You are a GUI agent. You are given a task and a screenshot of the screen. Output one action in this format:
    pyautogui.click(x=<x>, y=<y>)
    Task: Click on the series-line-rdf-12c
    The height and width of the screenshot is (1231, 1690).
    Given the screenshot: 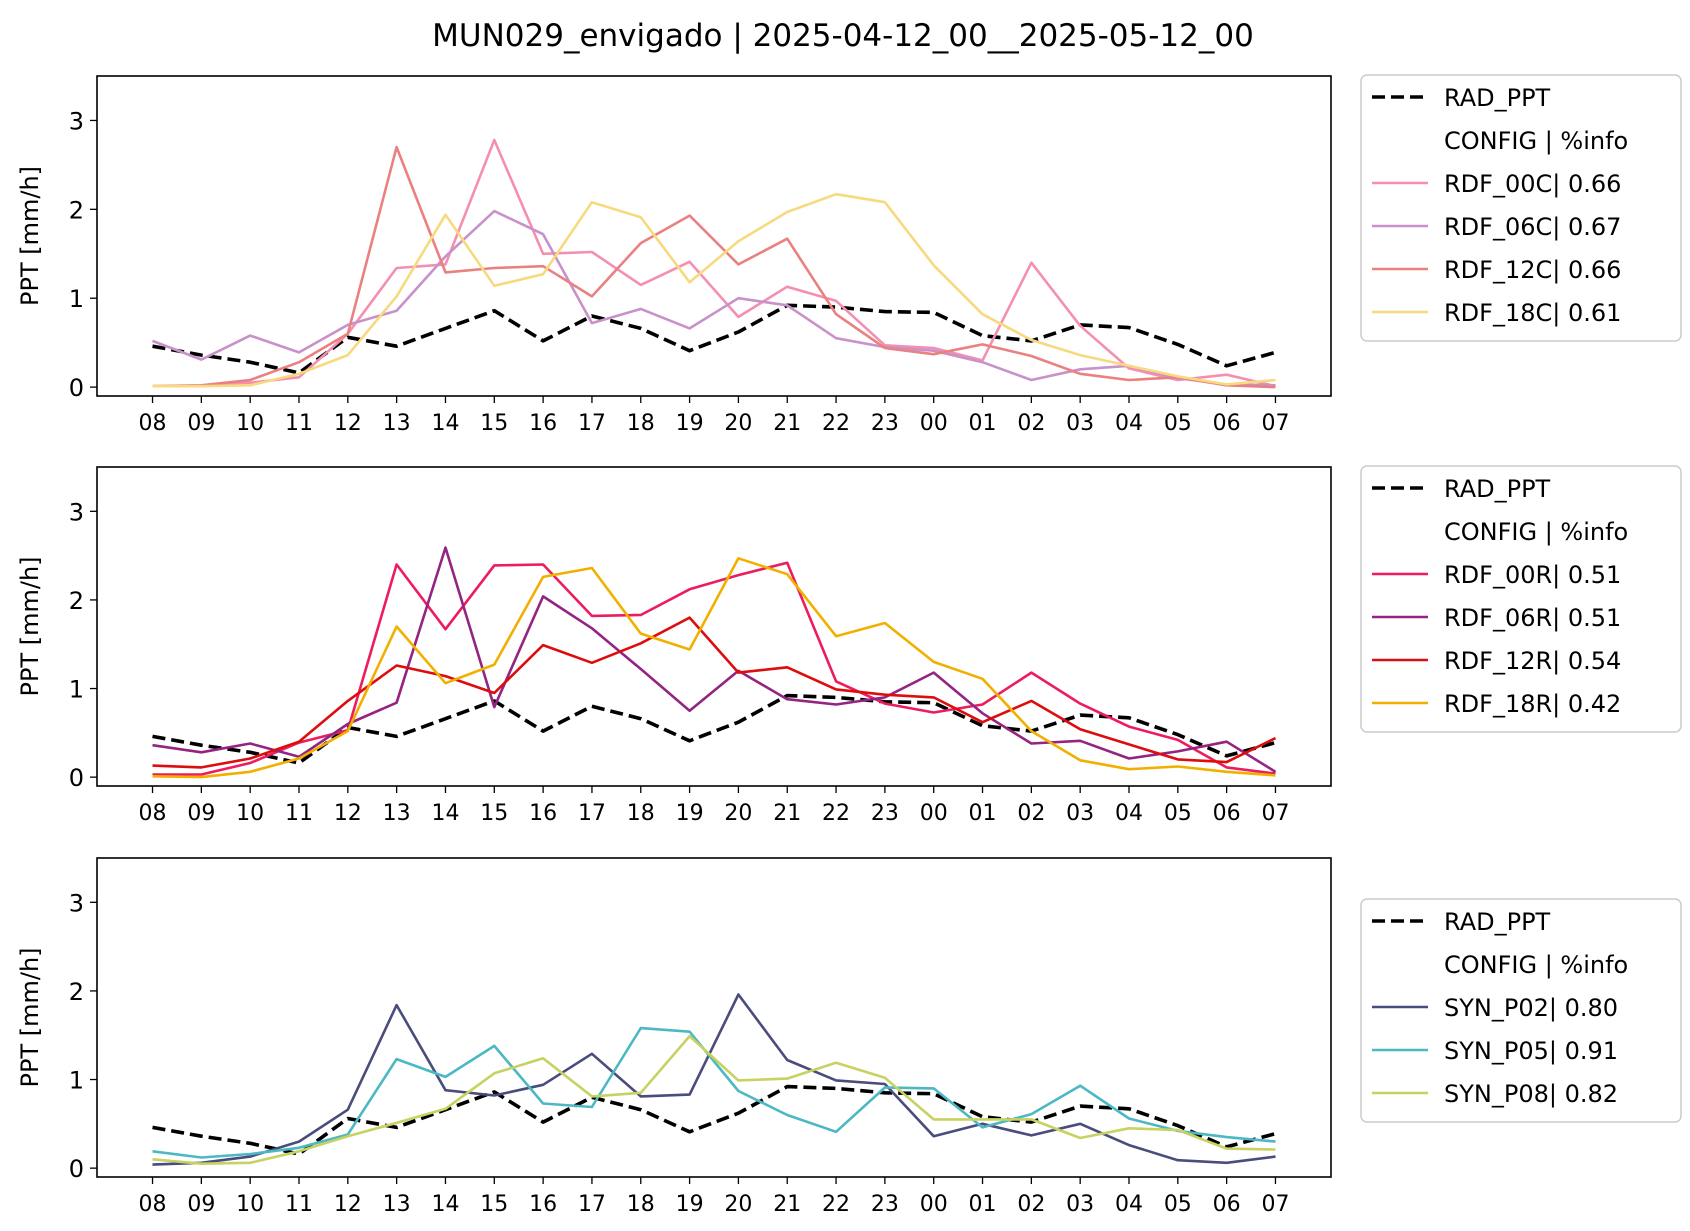 What is the action you would take?
    pyautogui.click(x=714, y=267)
    